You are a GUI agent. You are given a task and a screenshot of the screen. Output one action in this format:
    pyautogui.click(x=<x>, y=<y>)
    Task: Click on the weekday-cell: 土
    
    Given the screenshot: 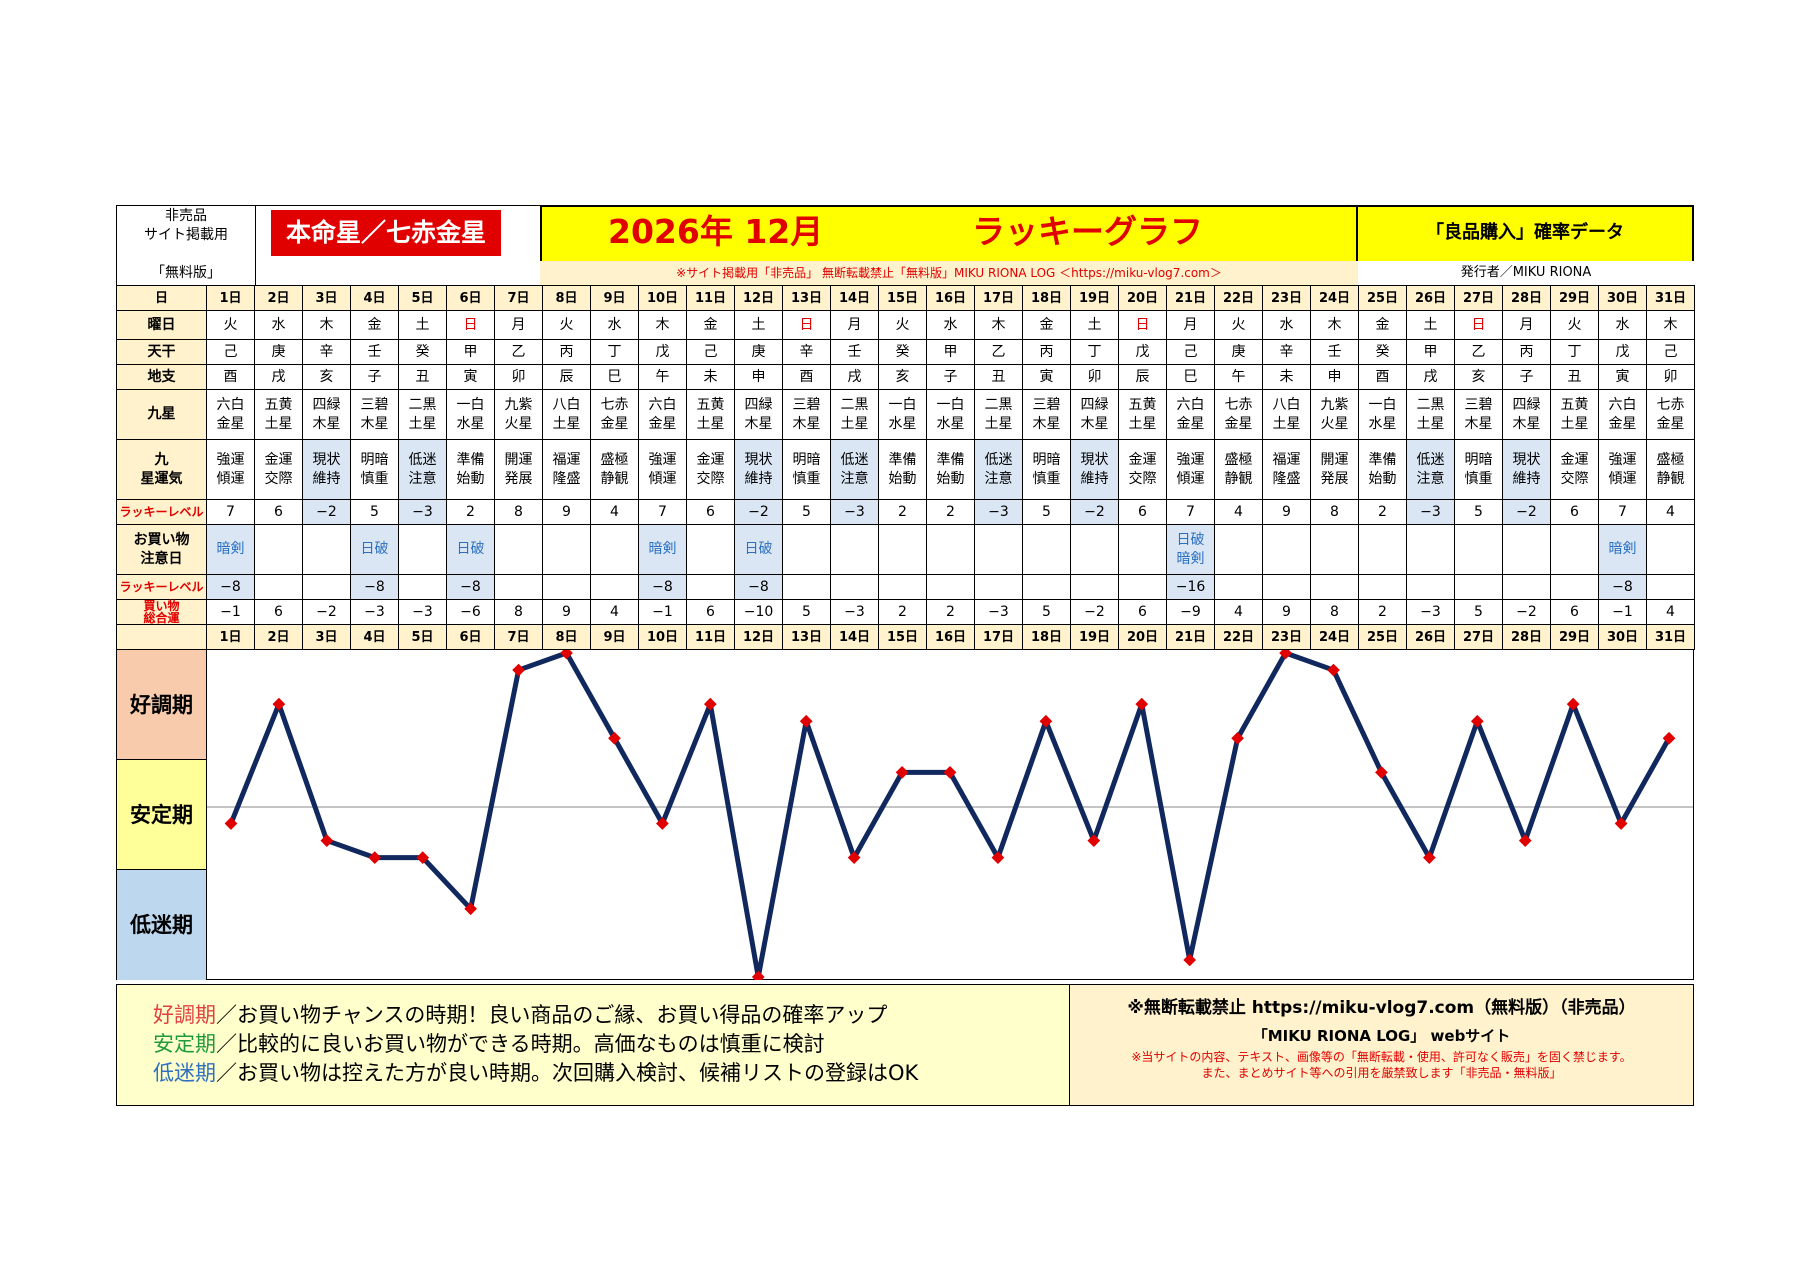 What is the action you would take?
    pyautogui.click(x=1430, y=325)
    